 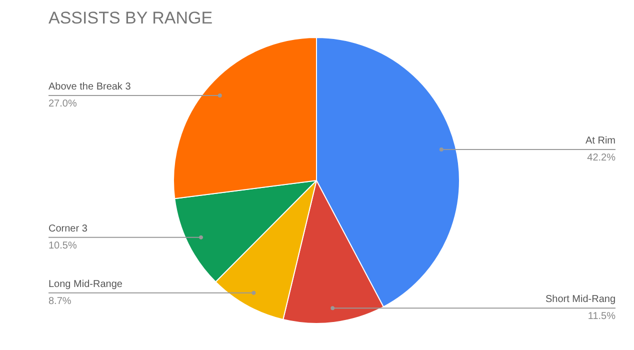 What do you see at coordinates (130, 18) in the screenshot?
I see `chart-title: ASSISTS BY RANGE` at bounding box center [130, 18].